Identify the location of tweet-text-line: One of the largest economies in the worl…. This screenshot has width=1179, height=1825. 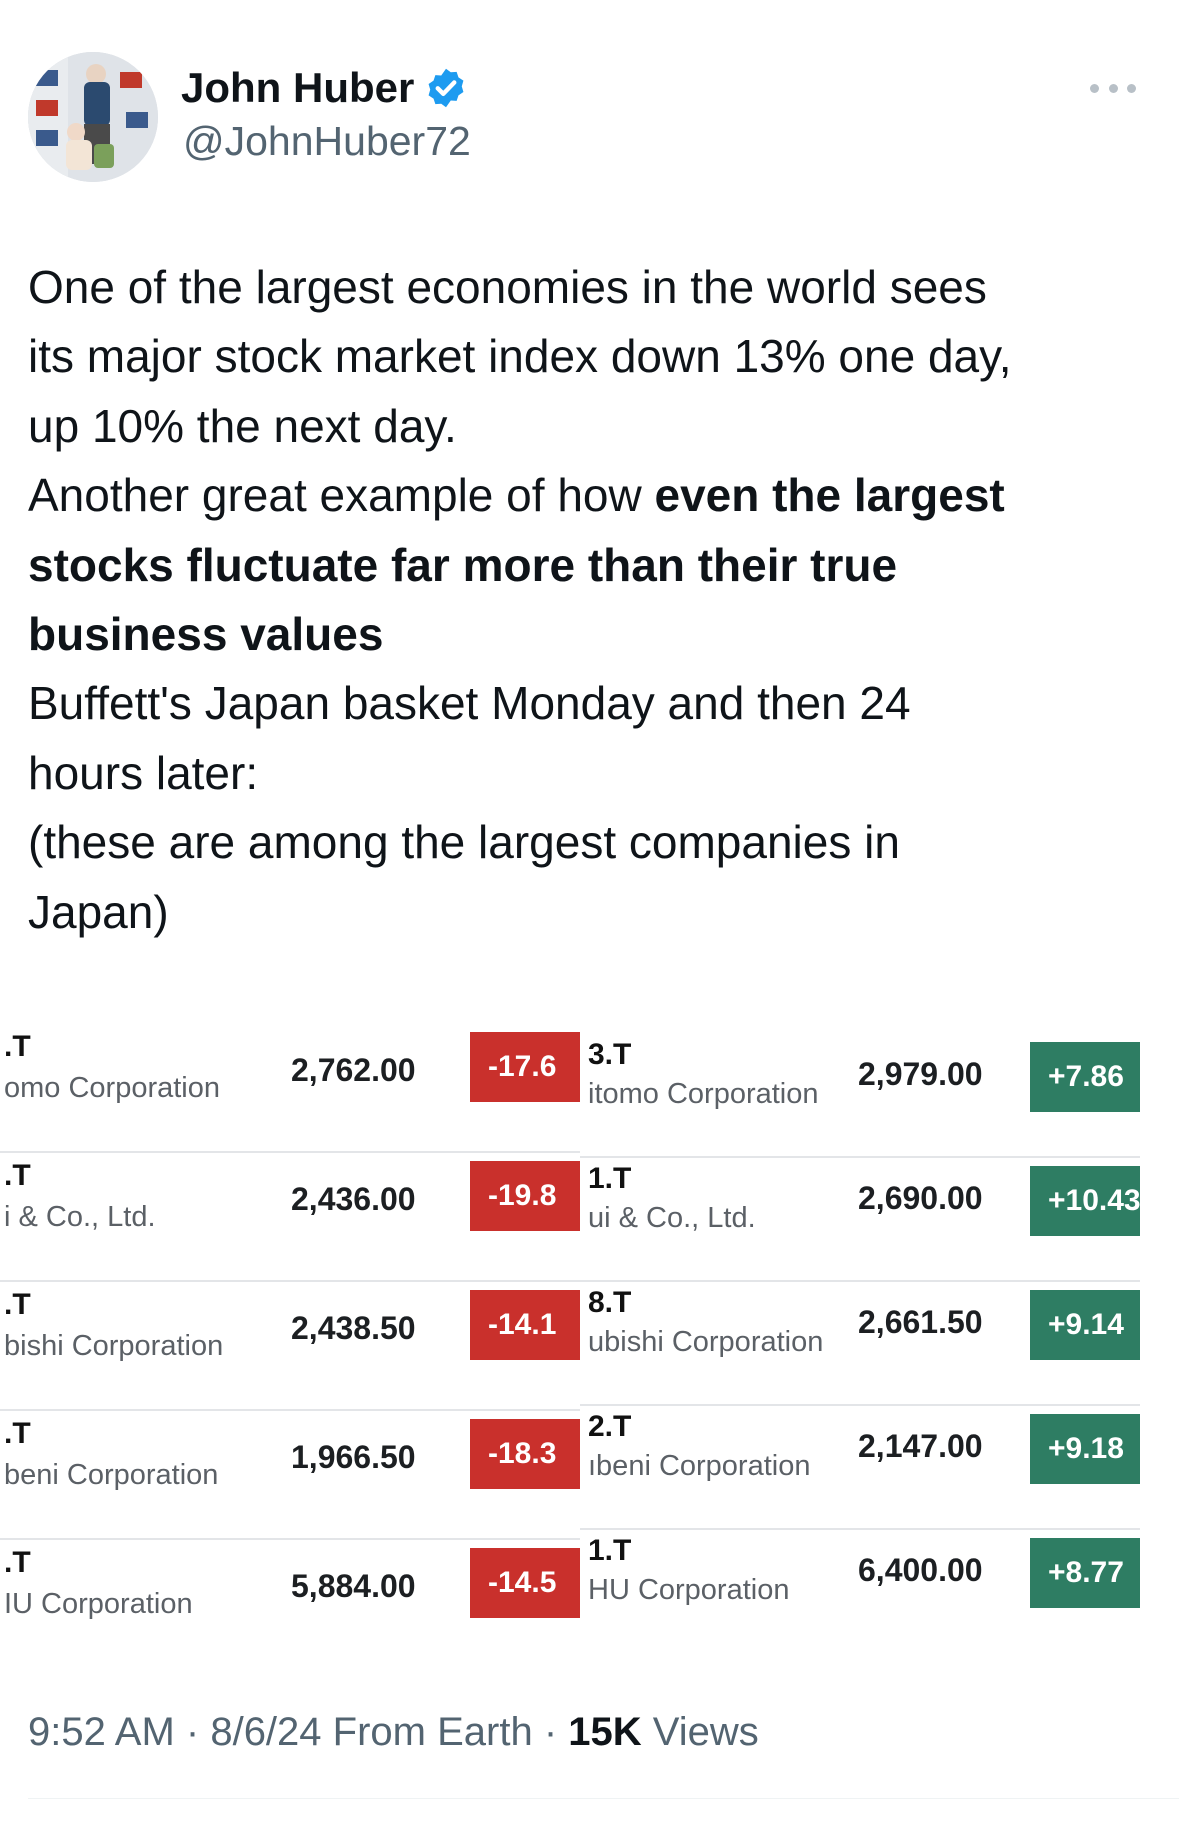
(588, 287).